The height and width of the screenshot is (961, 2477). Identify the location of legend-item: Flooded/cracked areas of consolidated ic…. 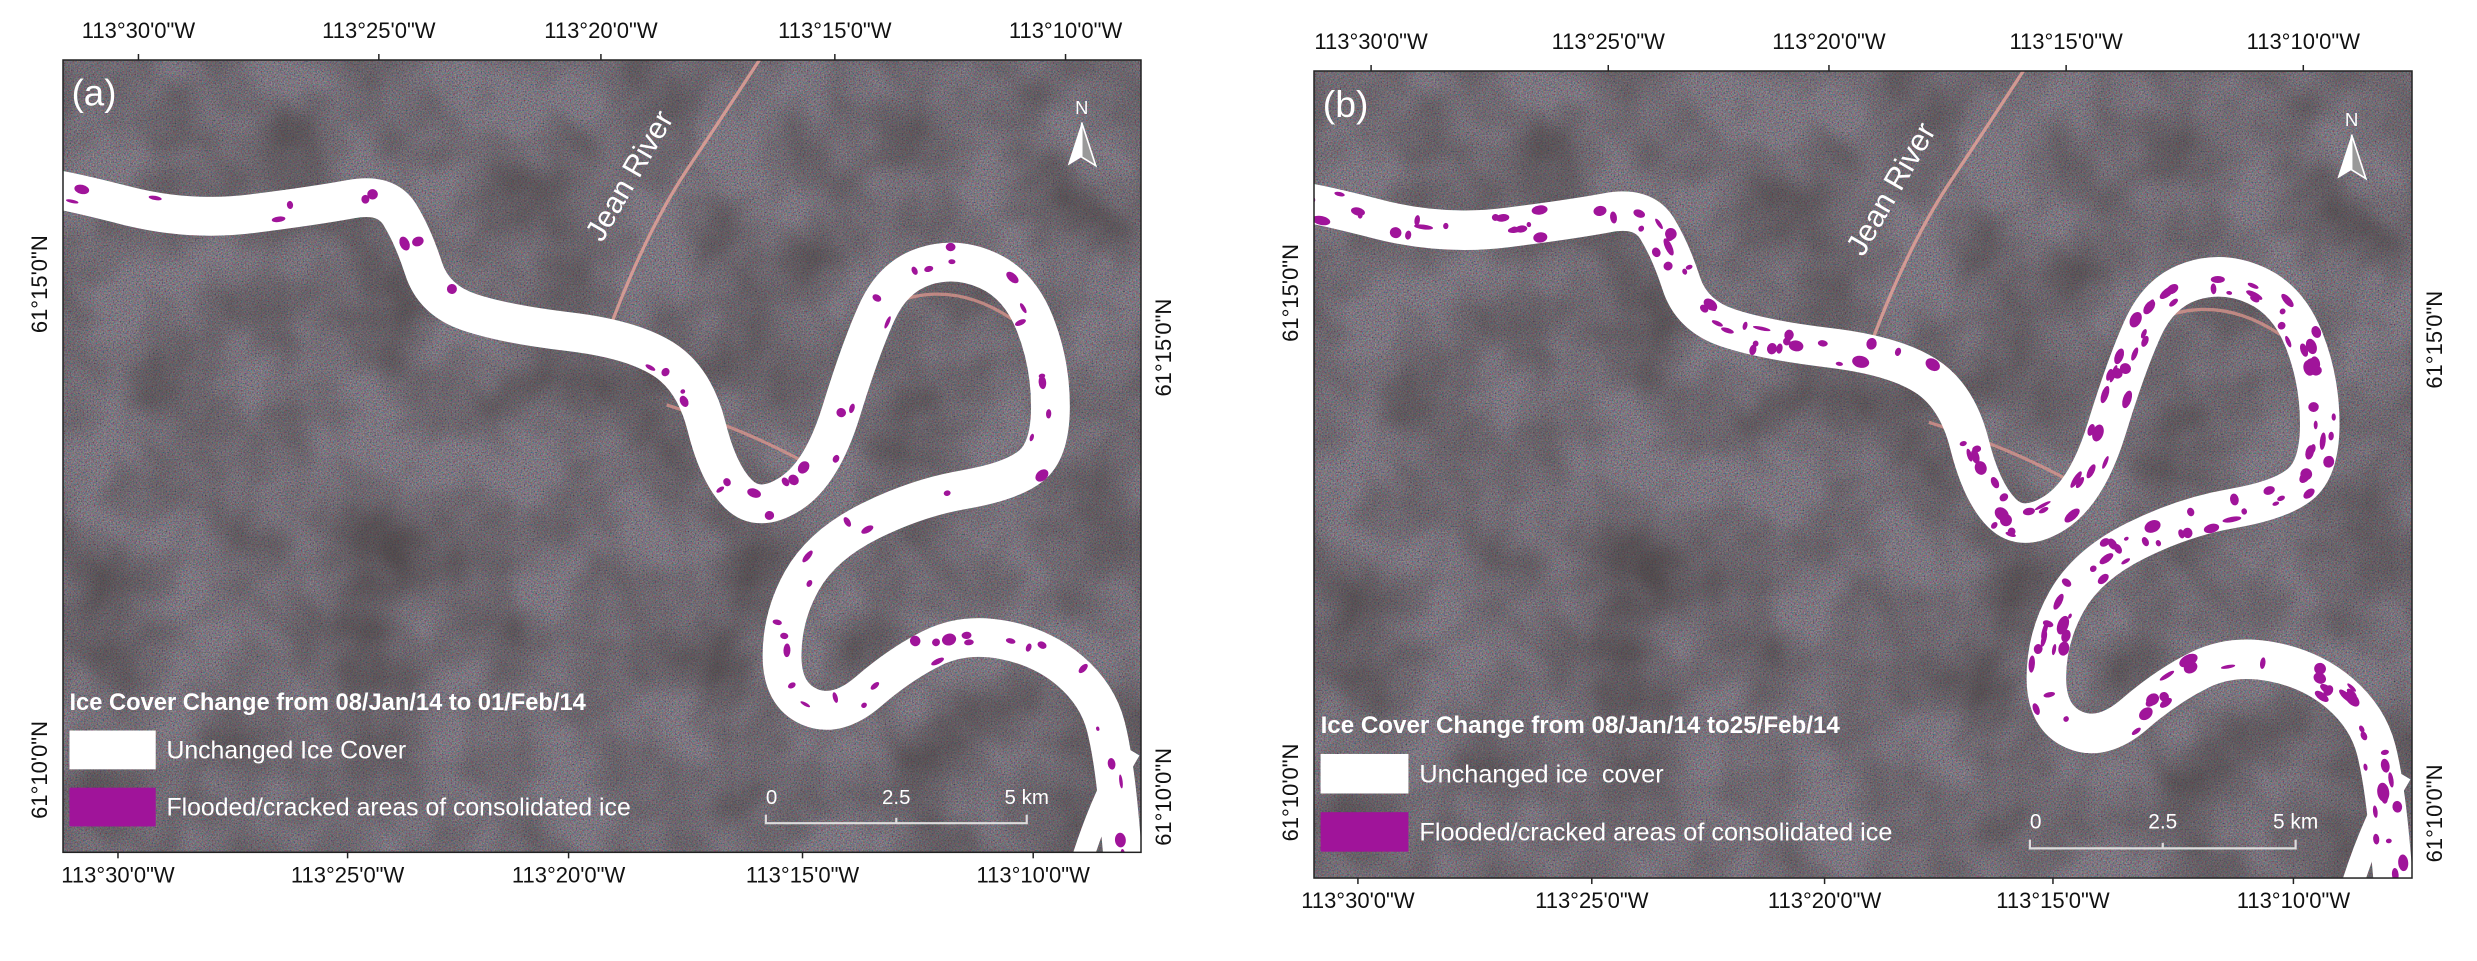
(398, 808).